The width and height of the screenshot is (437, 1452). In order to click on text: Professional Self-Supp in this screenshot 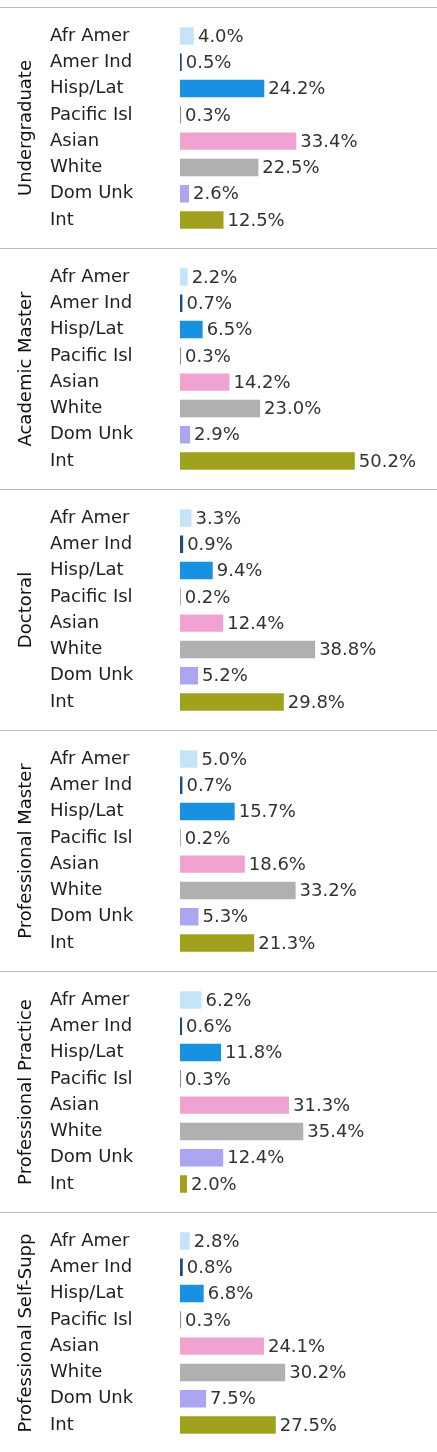, I will do `click(24, 1333)`.